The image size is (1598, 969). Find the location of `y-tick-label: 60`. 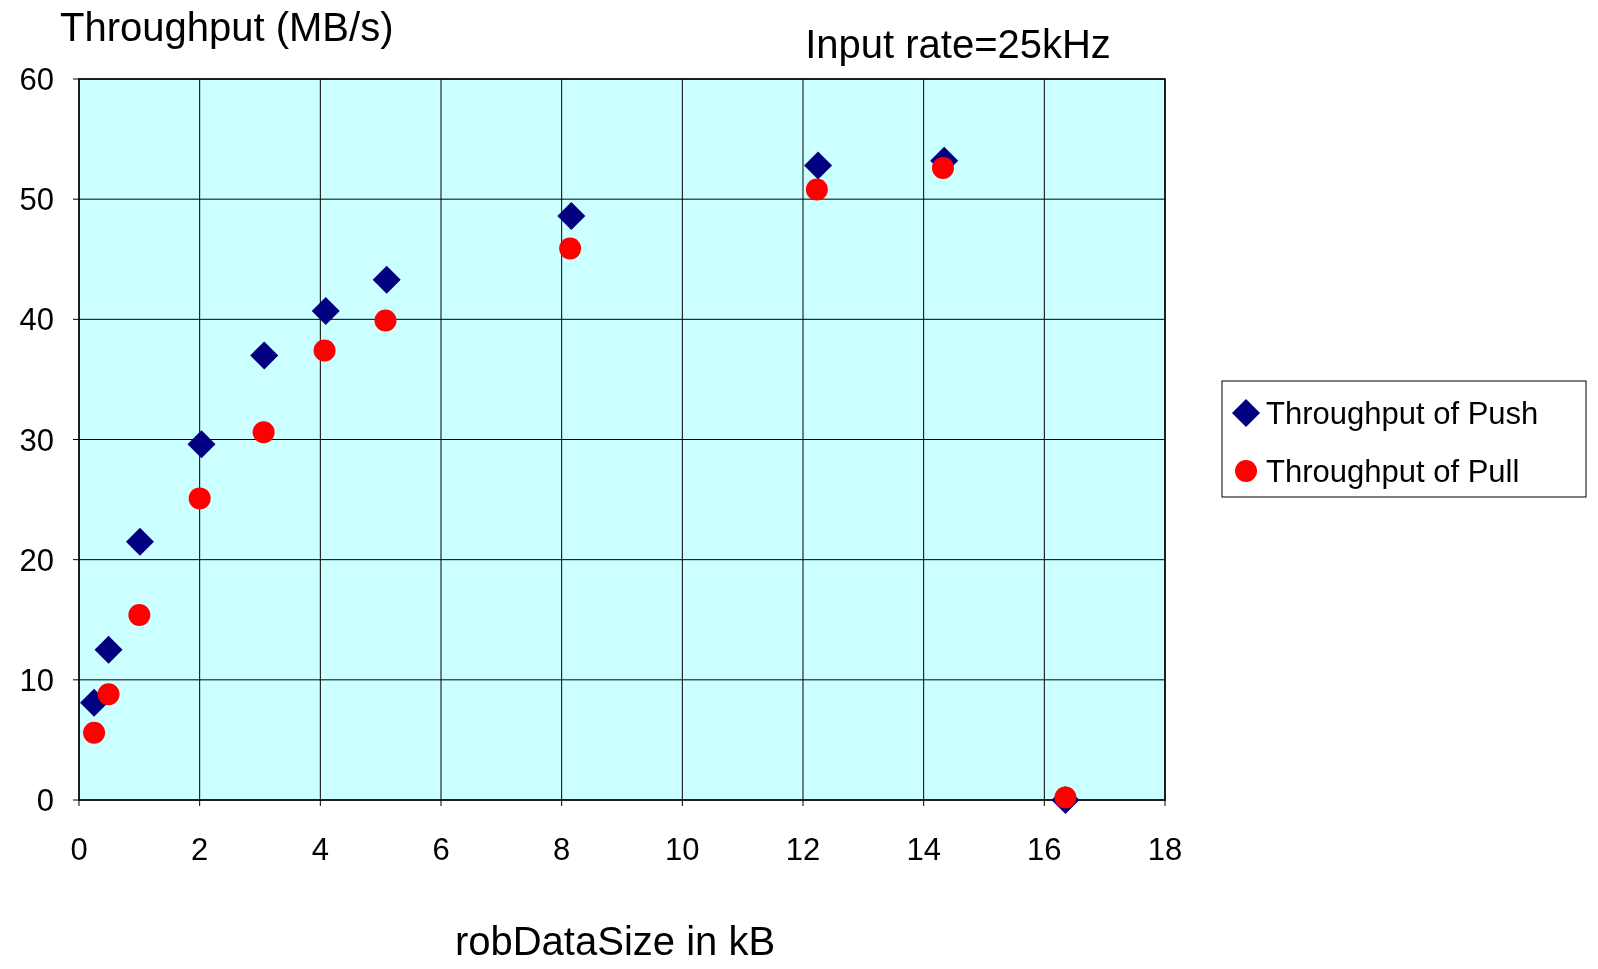

y-tick-label: 60 is located at coordinates (36, 79).